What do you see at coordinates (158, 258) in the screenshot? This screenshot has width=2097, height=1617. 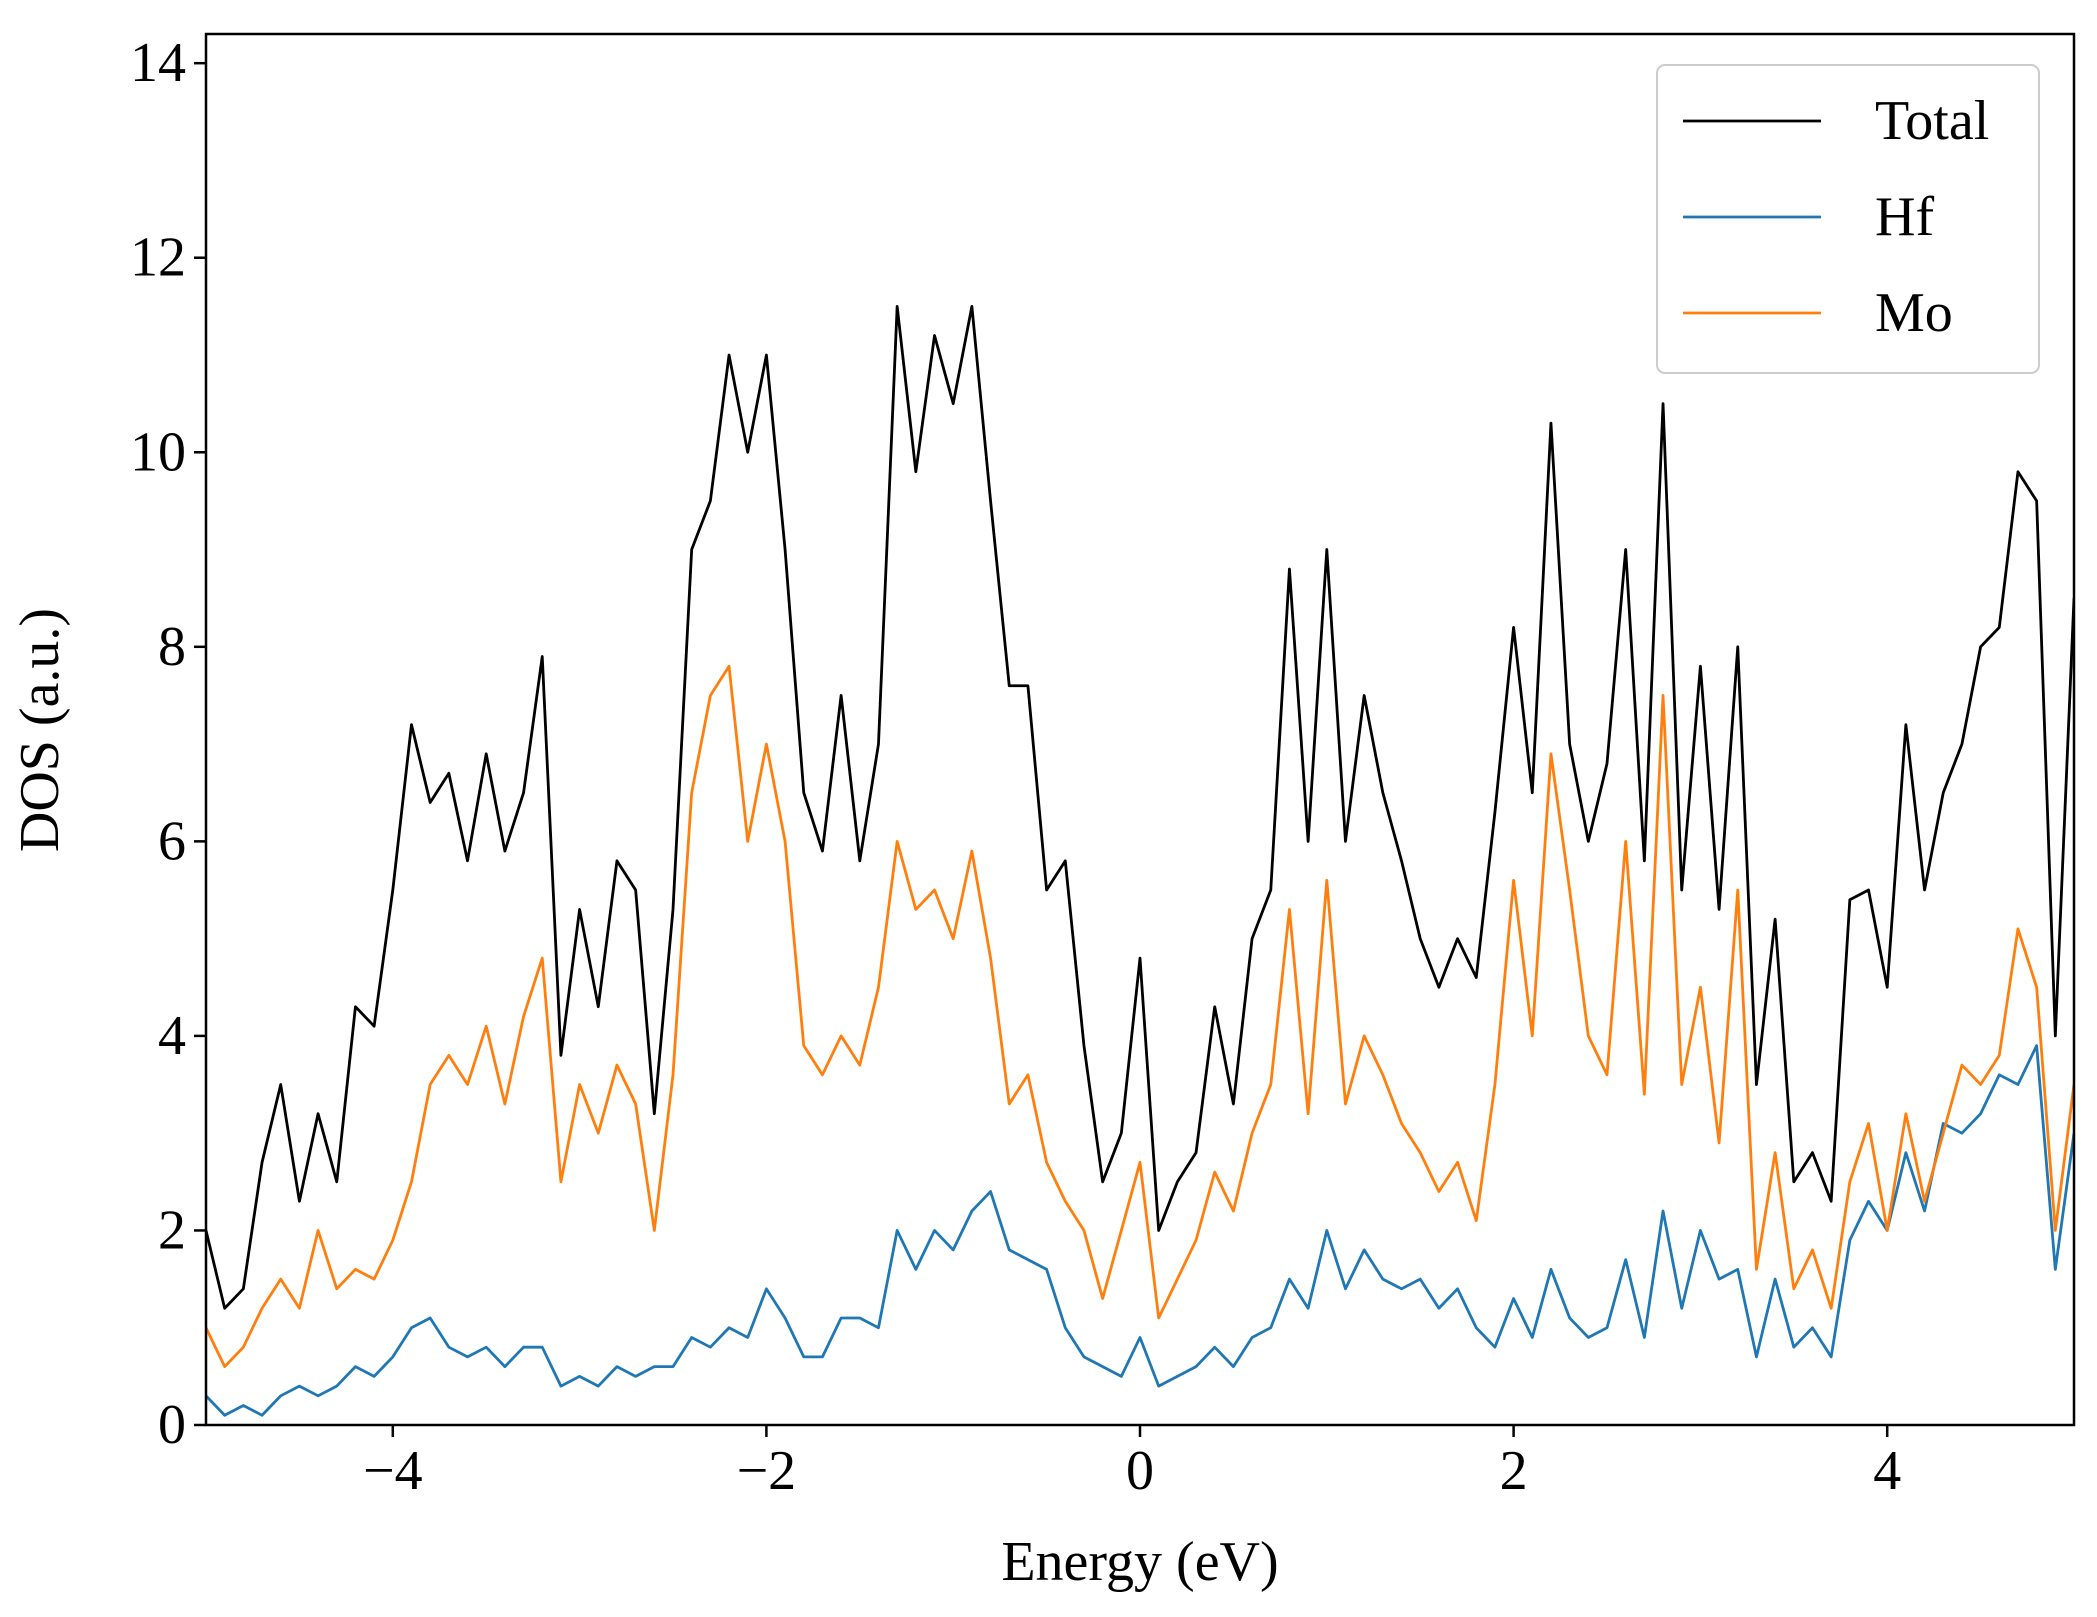 I see `y-tick-label: 12` at bounding box center [158, 258].